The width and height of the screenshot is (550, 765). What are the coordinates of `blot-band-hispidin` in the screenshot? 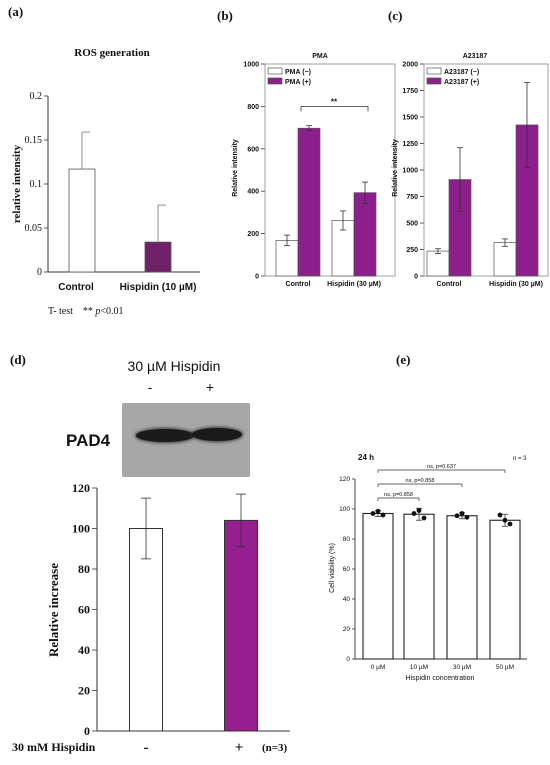 It's located at (217, 434).